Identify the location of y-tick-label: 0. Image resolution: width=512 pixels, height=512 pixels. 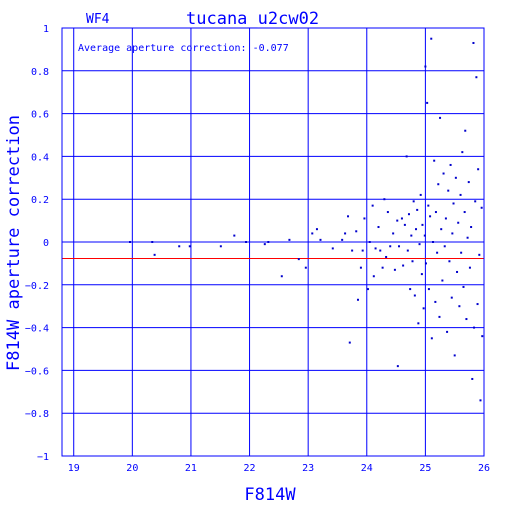
(46, 243).